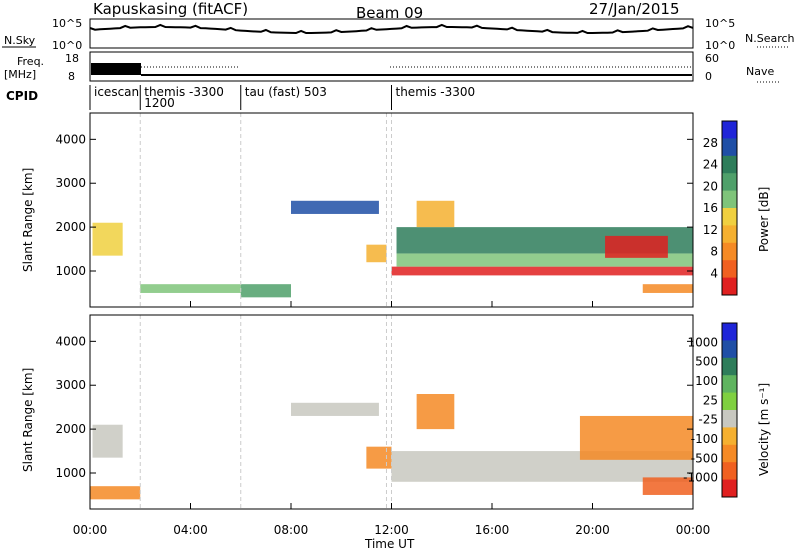 The height and width of the screenshot is (554, 800). Describe the element at coordinates (116, 92) in the screenshot. I see `cpid-segment-label: icescan` at that location.